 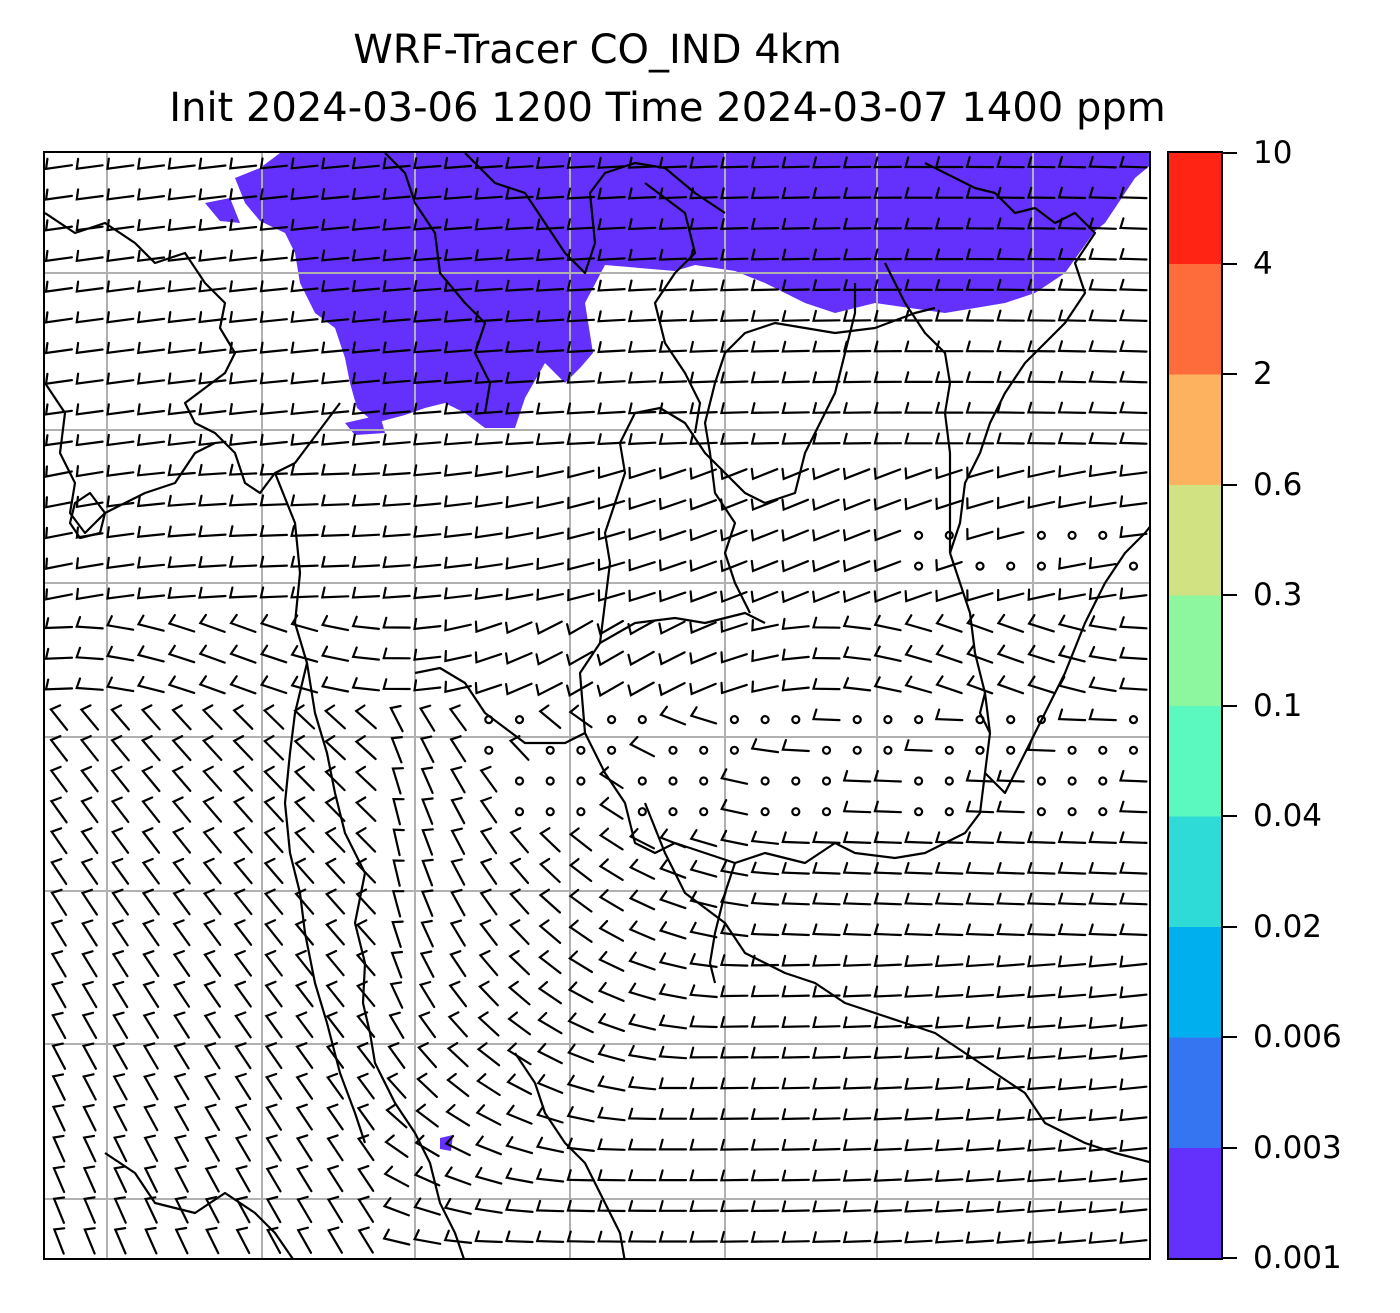 I want to click on colorbar-label: 4, so click(x=1263, y=263).